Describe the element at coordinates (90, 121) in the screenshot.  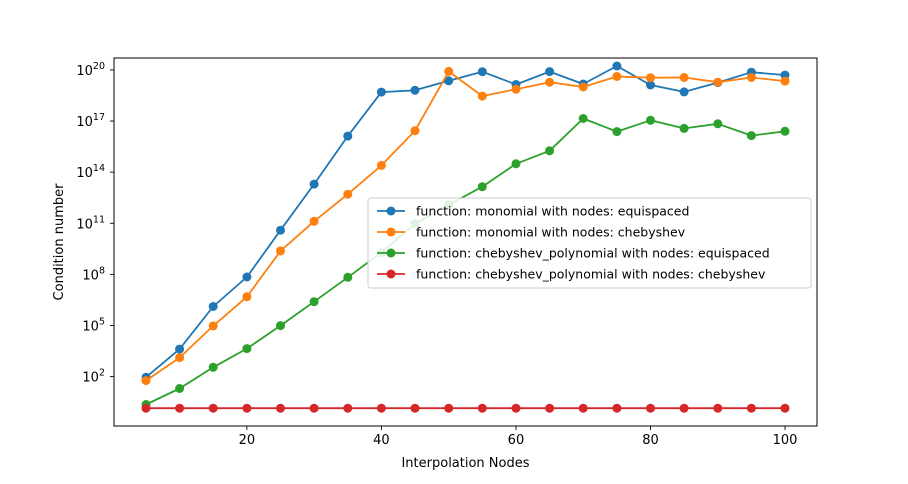
I see `y-tick-label: 10¹⁷` at that location.